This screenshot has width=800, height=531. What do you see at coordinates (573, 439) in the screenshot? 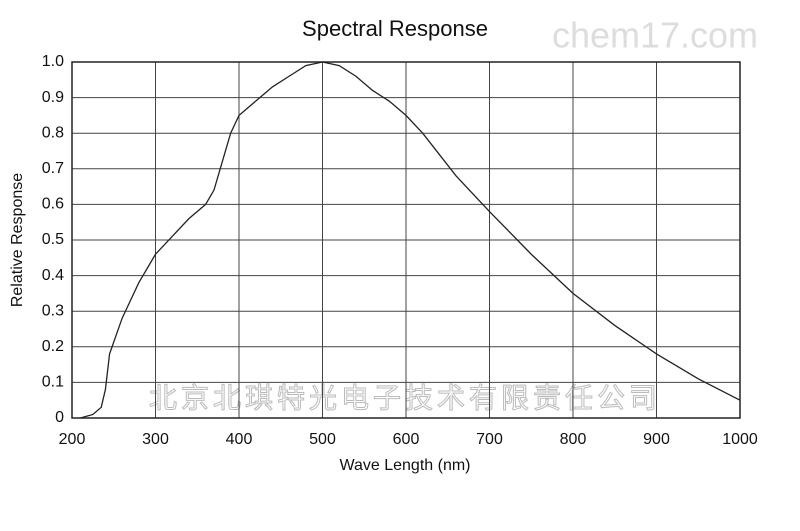
I see `x-tick-label: 800` at bounding box center [573, 439].